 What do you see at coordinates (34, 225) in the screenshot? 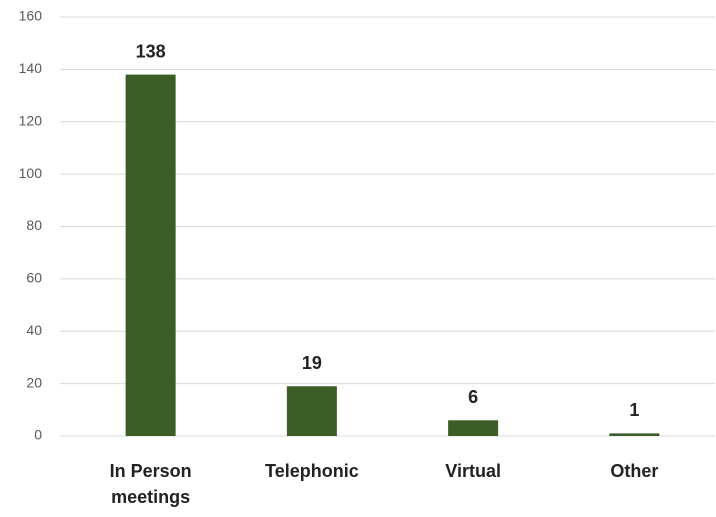
I see `y-tick-label: 80` at bounding box center [34, 225].